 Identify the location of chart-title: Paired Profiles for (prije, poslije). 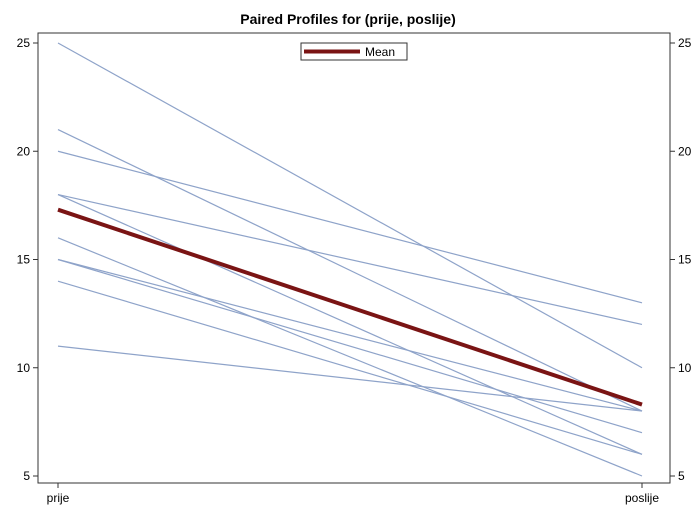
(348, 19).